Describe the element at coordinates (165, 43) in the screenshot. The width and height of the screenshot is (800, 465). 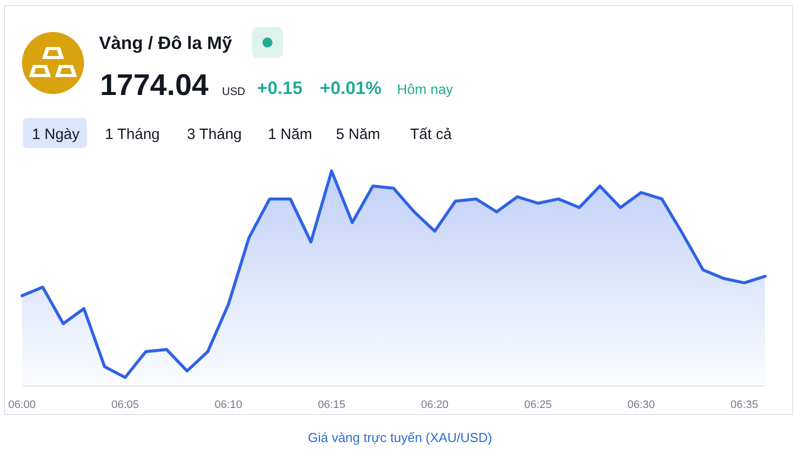
I see `chart-title: Vàng / Đô la Mỹ` at that location.